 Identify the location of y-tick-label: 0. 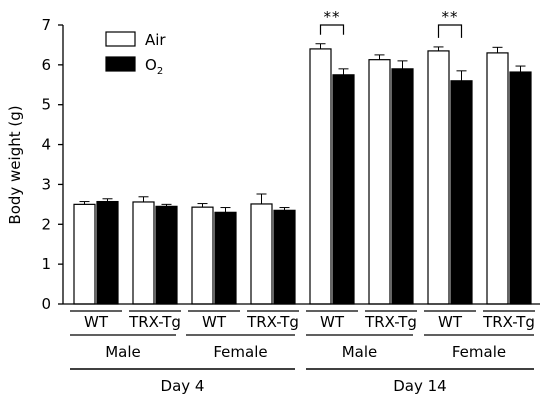
(46, 304).